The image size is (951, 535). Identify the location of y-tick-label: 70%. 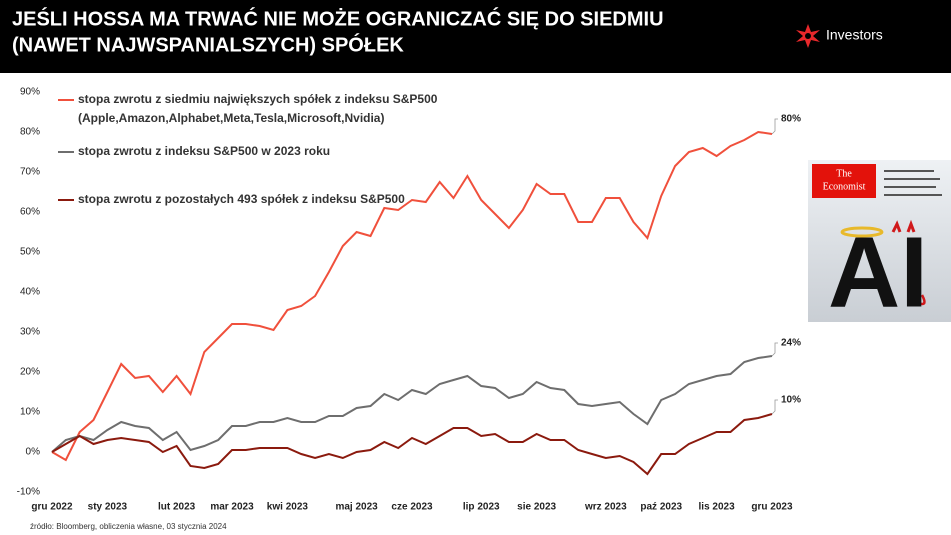
(30, 172).